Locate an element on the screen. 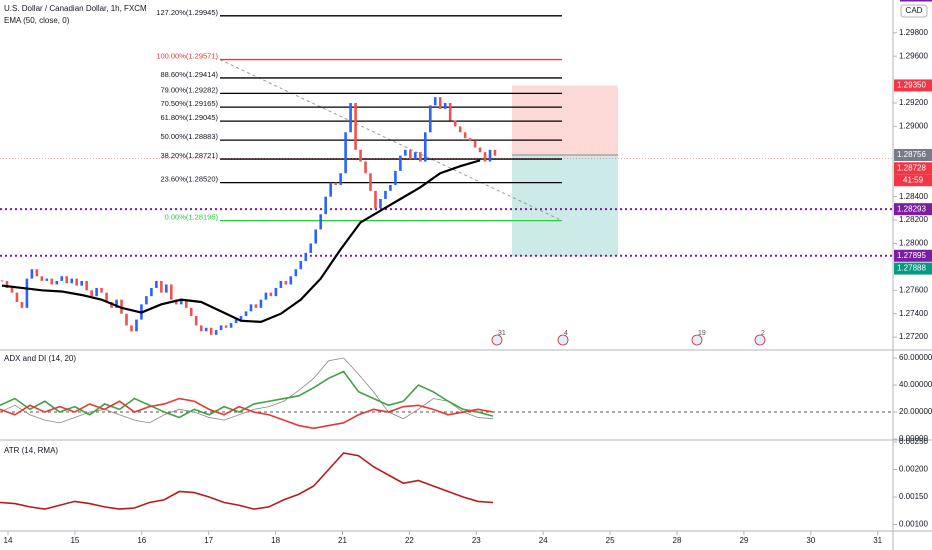 This screenshot has width=932, height=550. fib-label: 100.00%(1.29571) is located at coordinates (187, 56).